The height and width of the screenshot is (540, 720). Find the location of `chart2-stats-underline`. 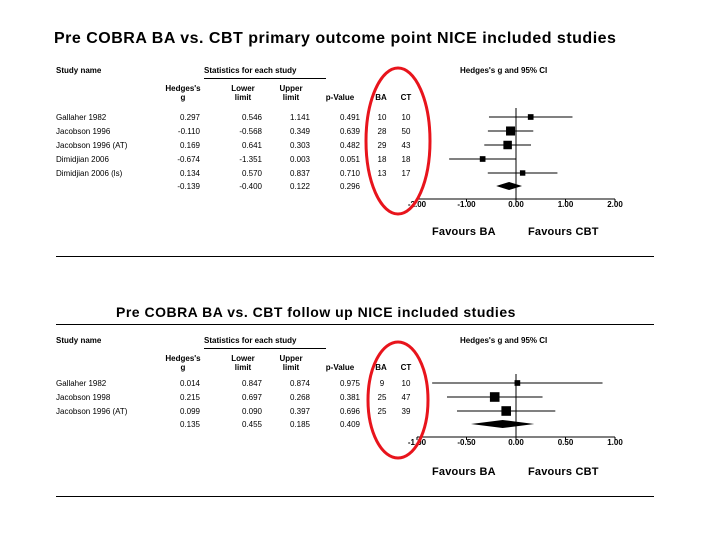

chart2-stats-underline is located at coordinates (265, 348).